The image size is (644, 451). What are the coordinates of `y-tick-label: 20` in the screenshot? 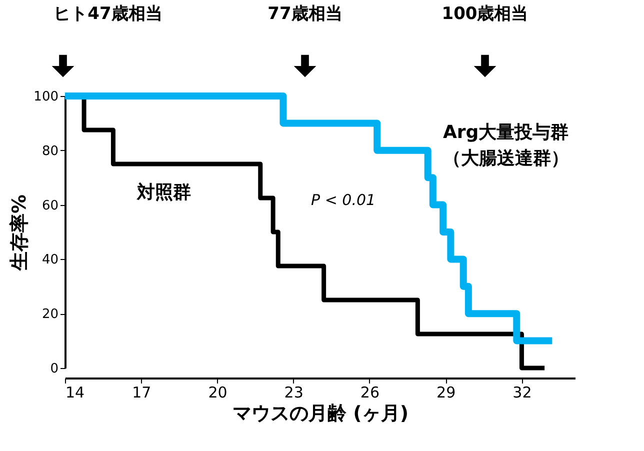 It's located at (50, 314).